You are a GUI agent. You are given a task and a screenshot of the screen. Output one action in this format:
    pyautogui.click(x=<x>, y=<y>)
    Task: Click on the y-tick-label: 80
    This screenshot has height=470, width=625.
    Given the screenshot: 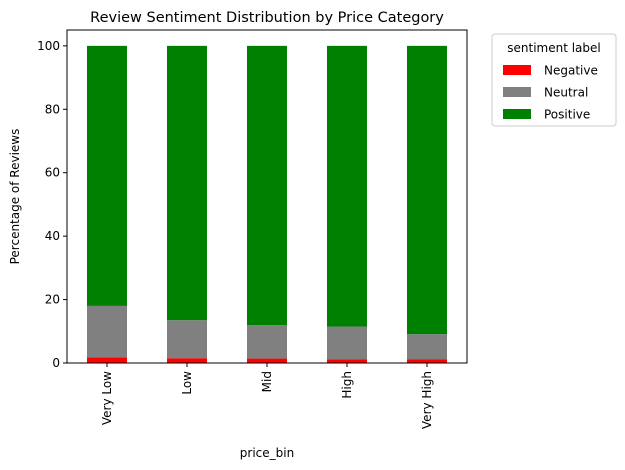 What is the action you would take?
    pyautogui.click(x=52, y=109)
    